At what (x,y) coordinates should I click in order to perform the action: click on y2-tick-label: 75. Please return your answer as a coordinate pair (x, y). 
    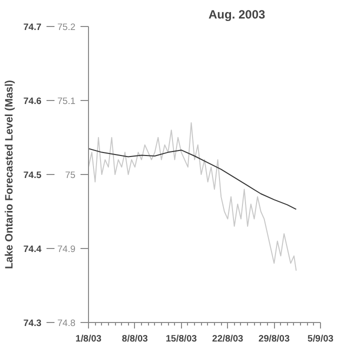
    Looking at the image, I should click on (70, 175).